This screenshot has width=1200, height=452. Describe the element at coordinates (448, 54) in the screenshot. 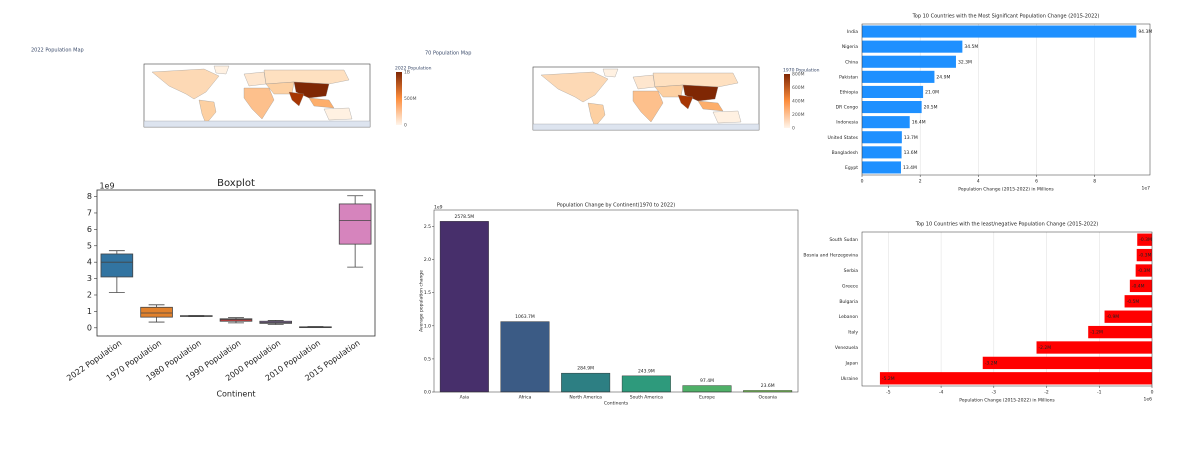

I see `map-title: 70 Population Map` at that location.